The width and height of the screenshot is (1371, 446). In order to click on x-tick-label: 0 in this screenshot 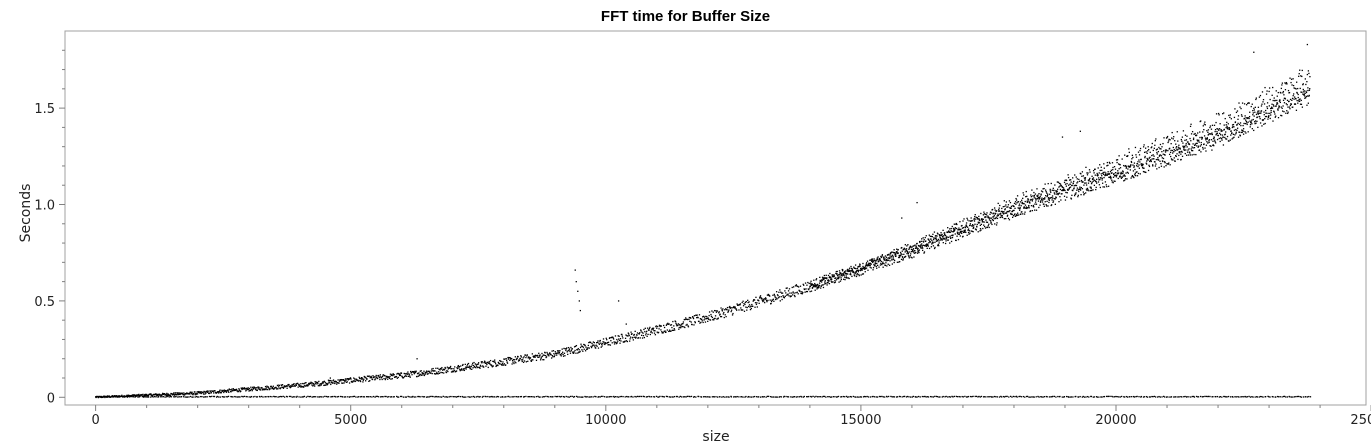, I will do `click(95, 420)`.